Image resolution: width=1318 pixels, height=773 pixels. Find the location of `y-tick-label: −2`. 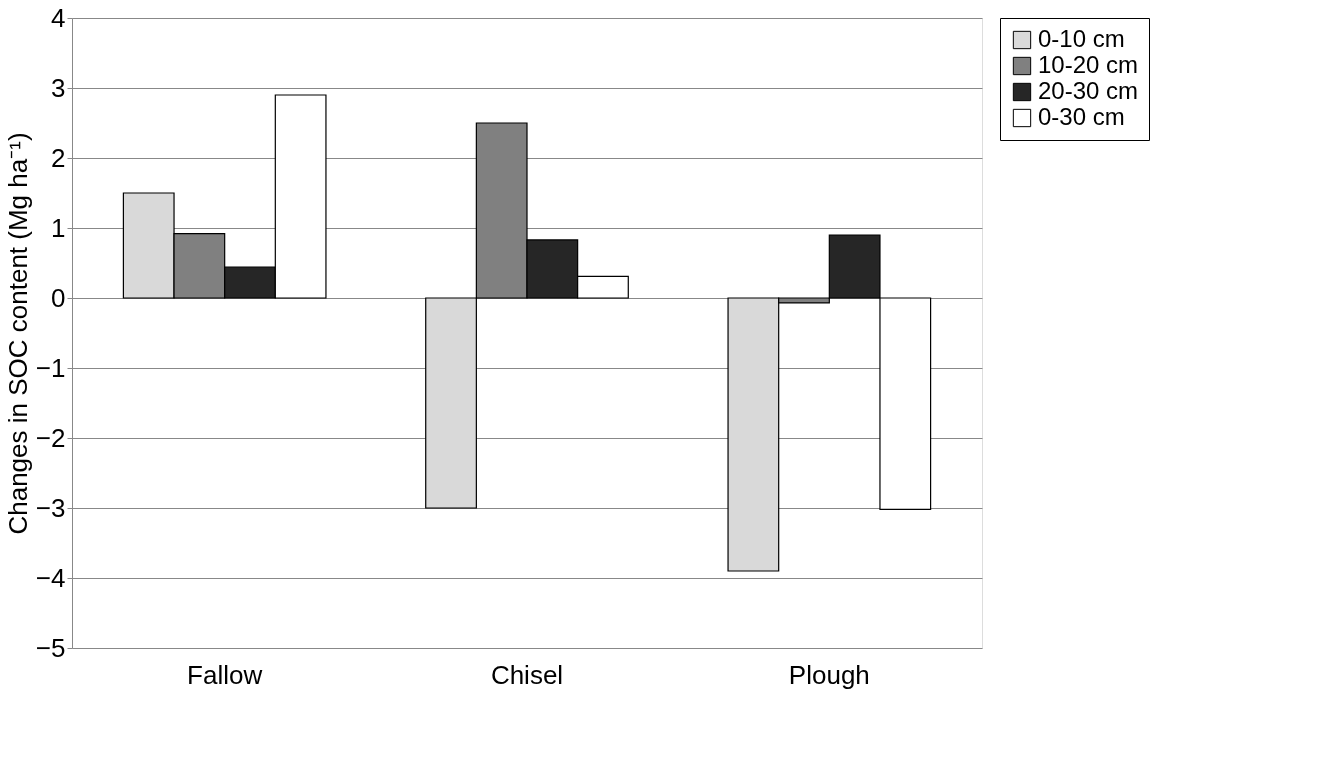

y-tick-label: −2 is located at coordinates (50, 437).